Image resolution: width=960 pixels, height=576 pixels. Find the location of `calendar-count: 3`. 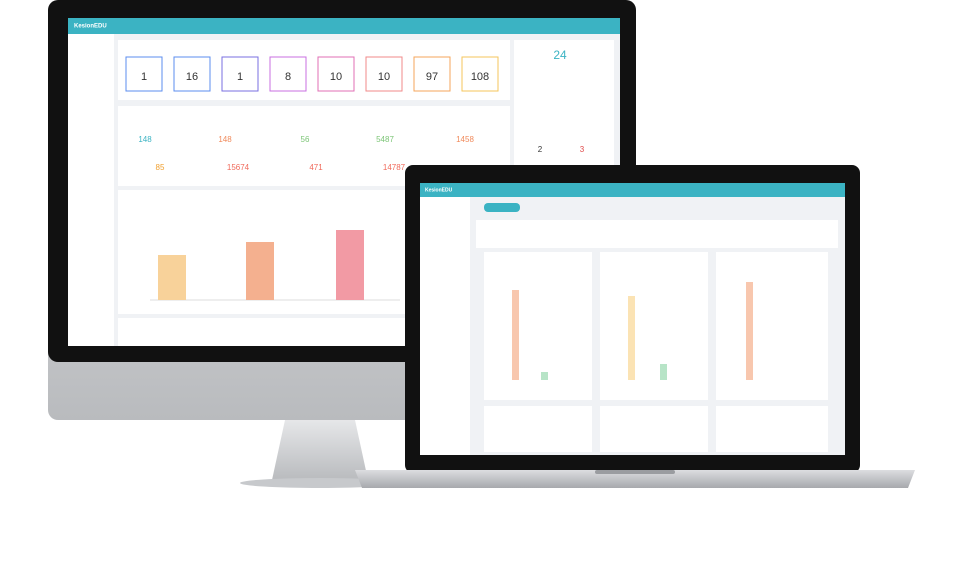

calendar-count: 3 is located at coordinates (582, 149).